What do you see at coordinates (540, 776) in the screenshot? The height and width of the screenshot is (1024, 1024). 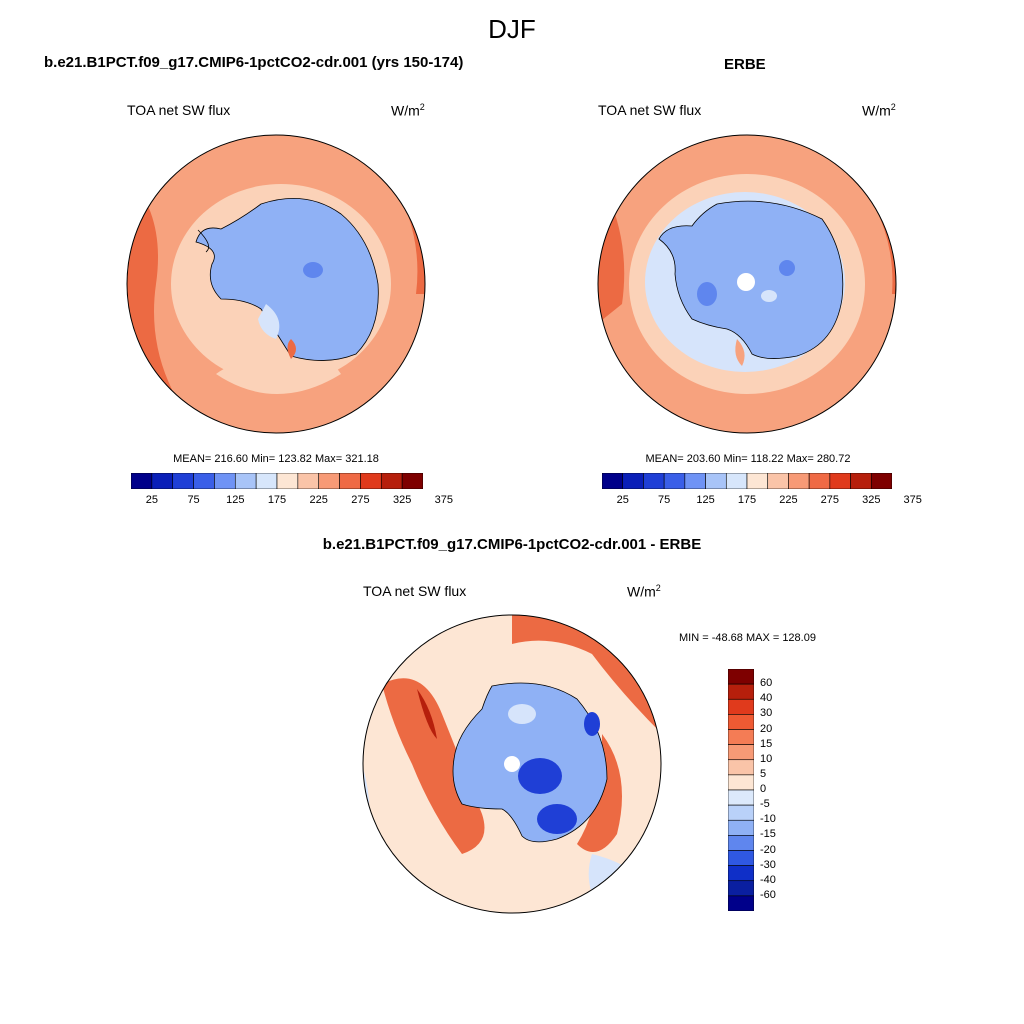 I see `map-diff-low-core` at bounding box center [540, 776].